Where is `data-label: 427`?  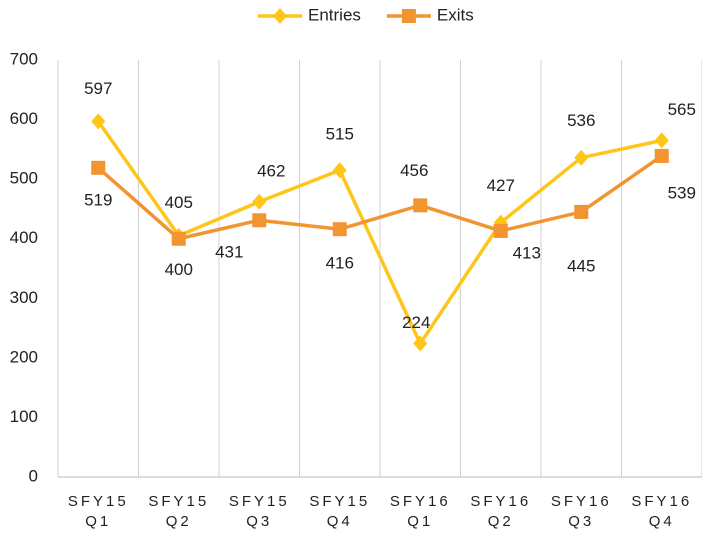
data-label: 427 is located at coordinates (501, 185).